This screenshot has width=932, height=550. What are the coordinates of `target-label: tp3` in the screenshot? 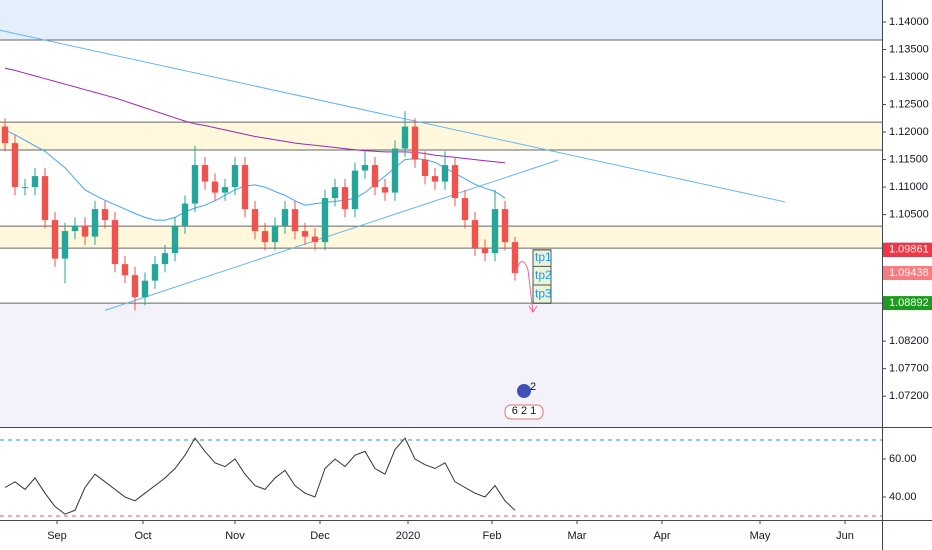 It's located at (543, 293).